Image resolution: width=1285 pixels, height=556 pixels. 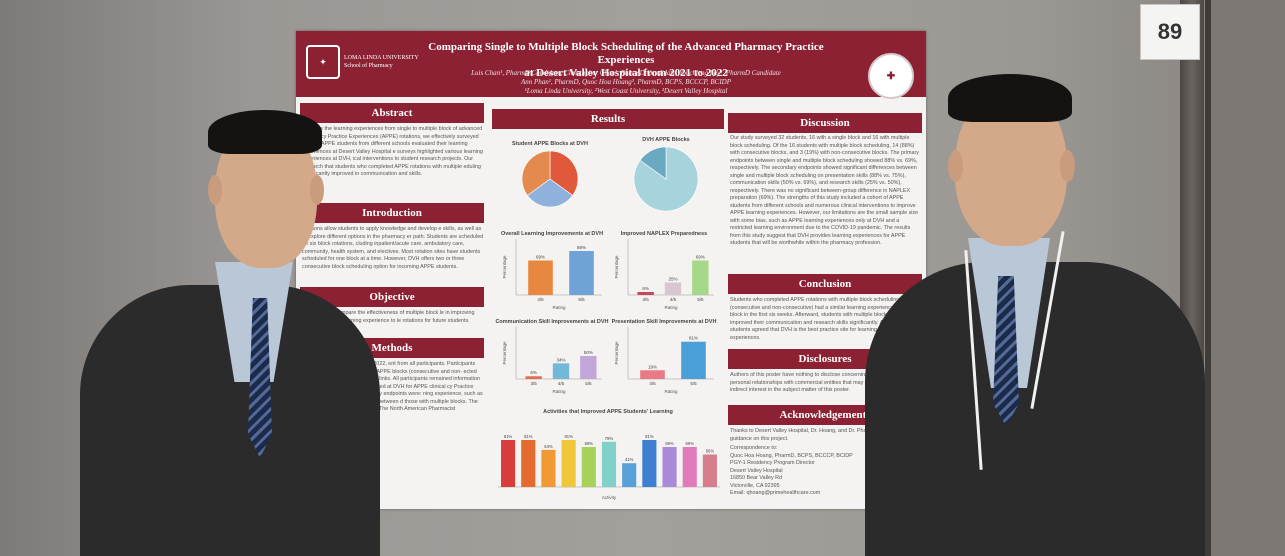 What do you see at coordinates (1006, 351) in the screenshot?
I see `right-tie` at bounding box center [1006, 351].